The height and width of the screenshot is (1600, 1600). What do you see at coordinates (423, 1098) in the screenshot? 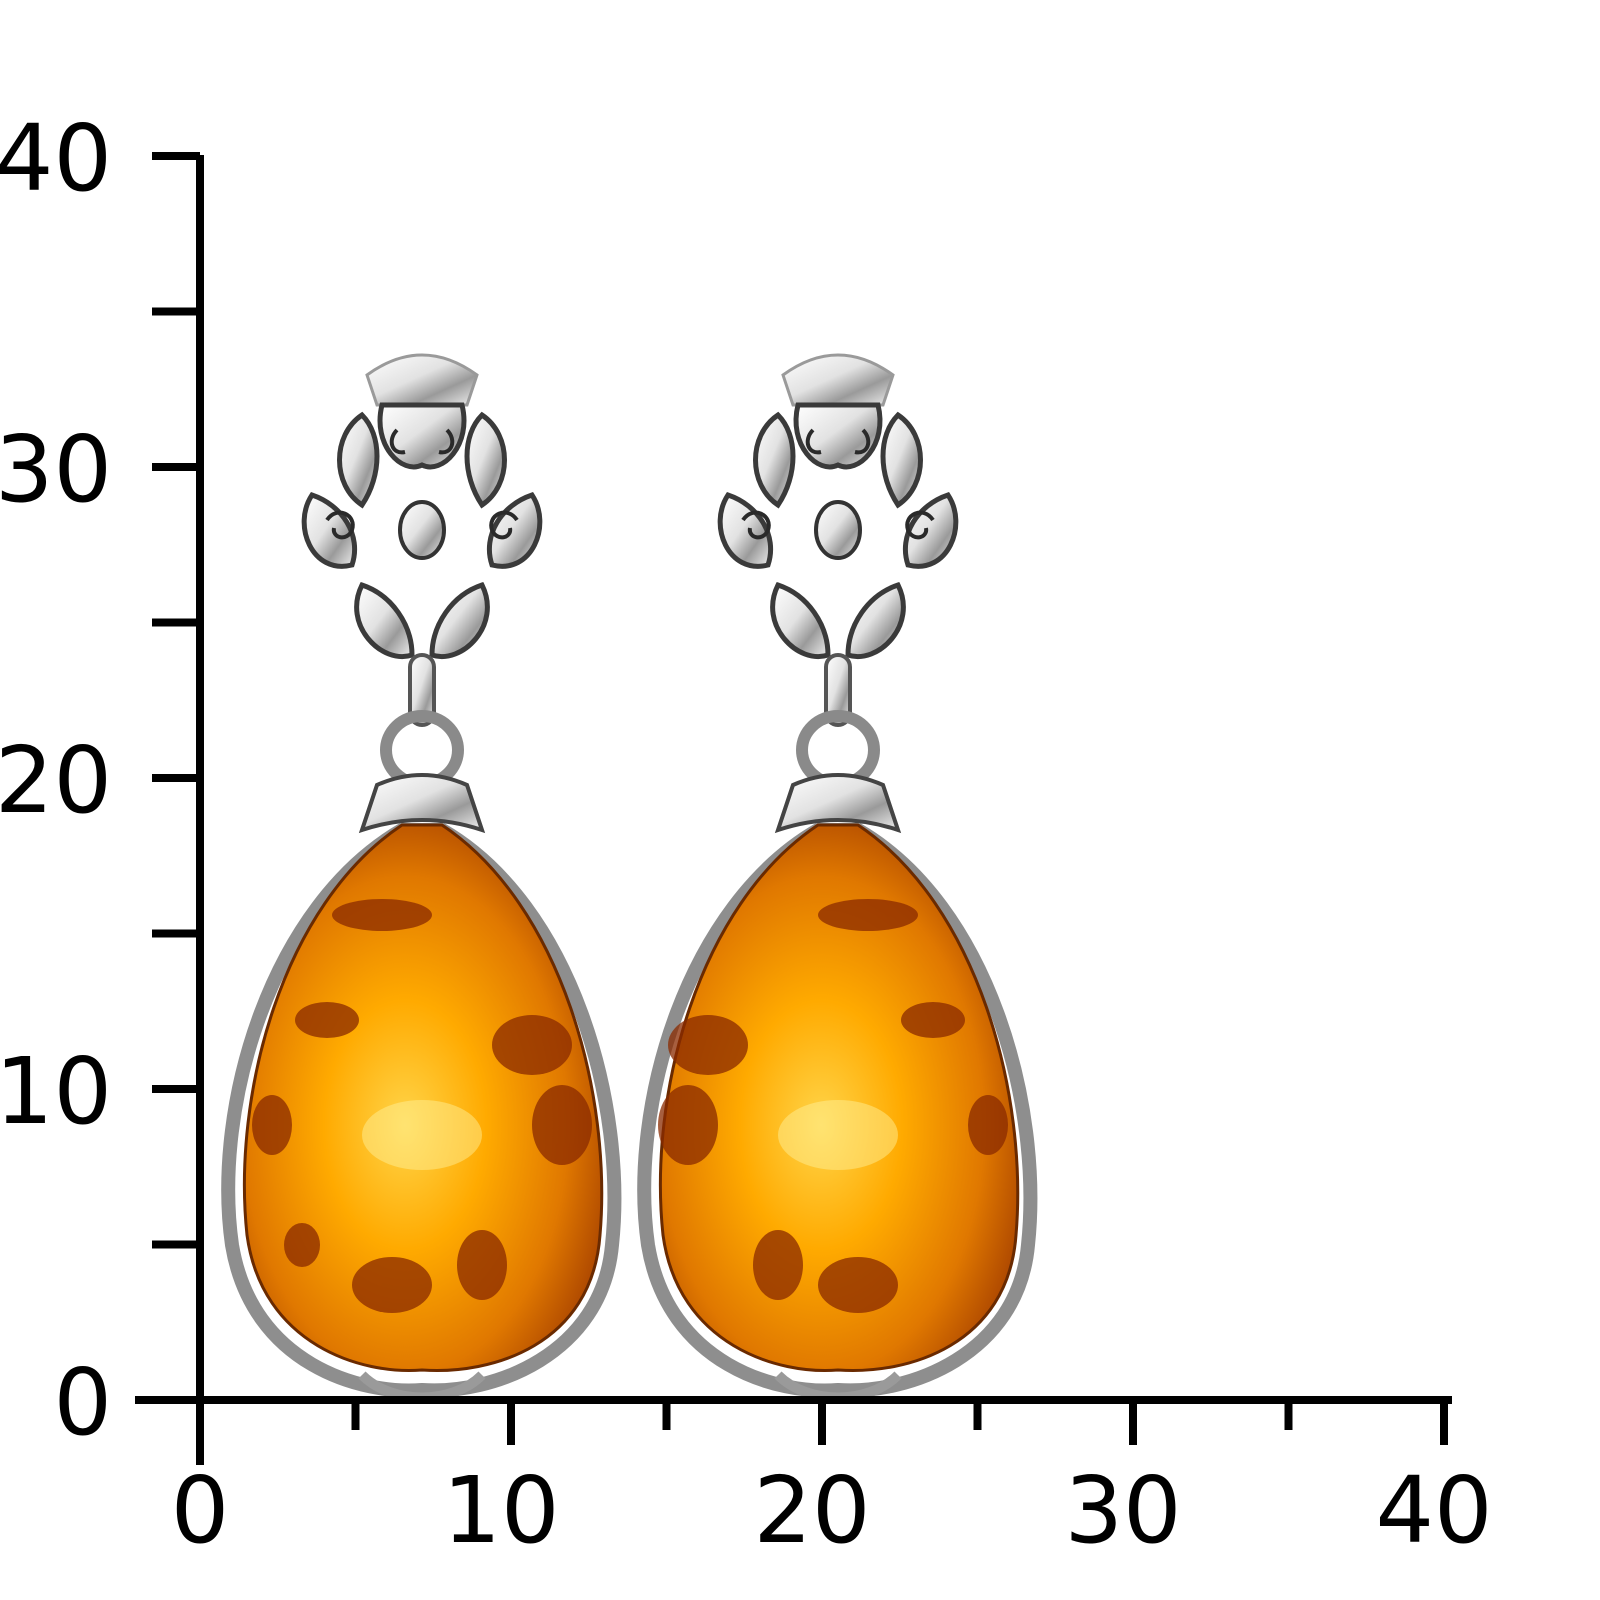
I see `left-amber-stone` at bounding box center [423, 1098].